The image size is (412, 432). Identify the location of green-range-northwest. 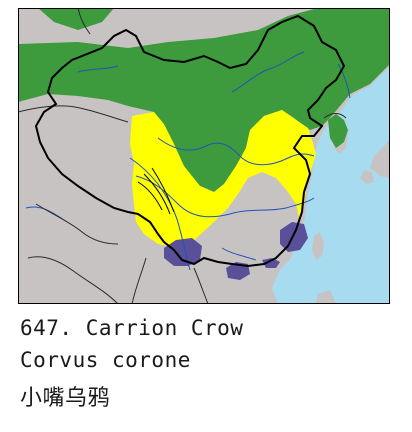
(66, 19).